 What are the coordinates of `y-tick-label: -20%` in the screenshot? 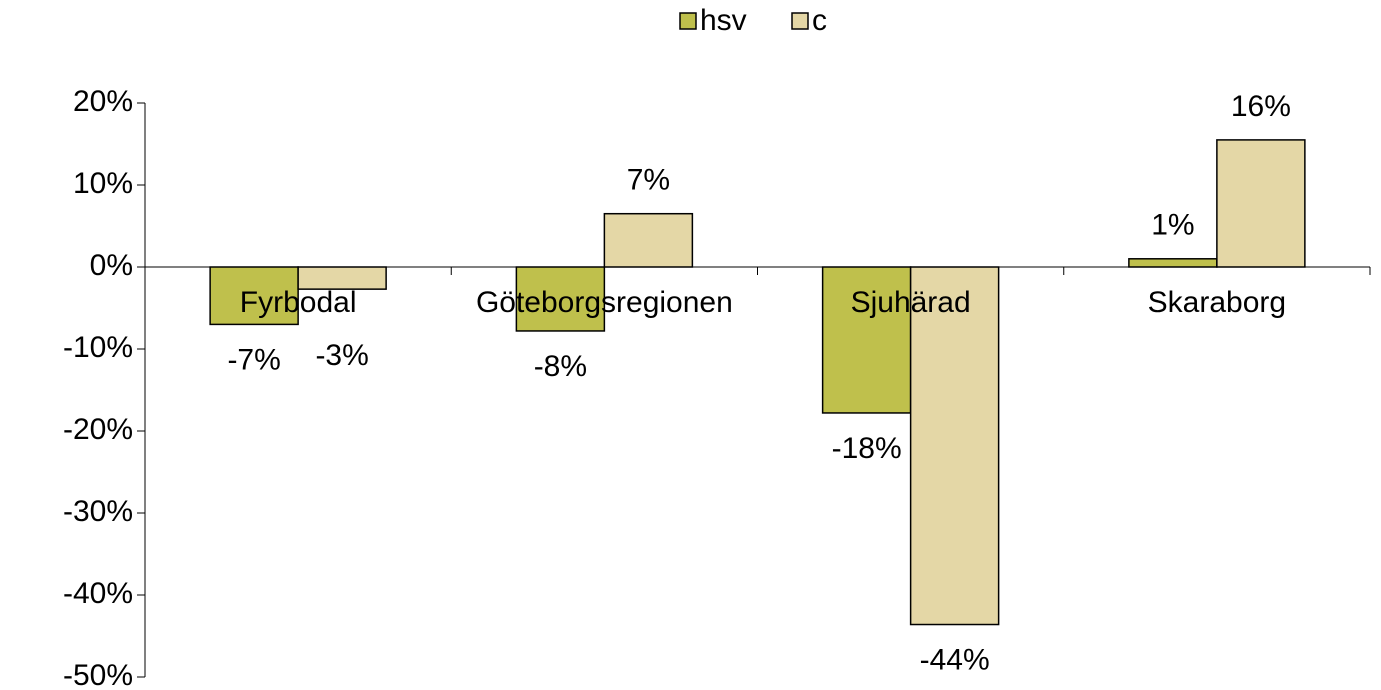 It's located at (98, 429).